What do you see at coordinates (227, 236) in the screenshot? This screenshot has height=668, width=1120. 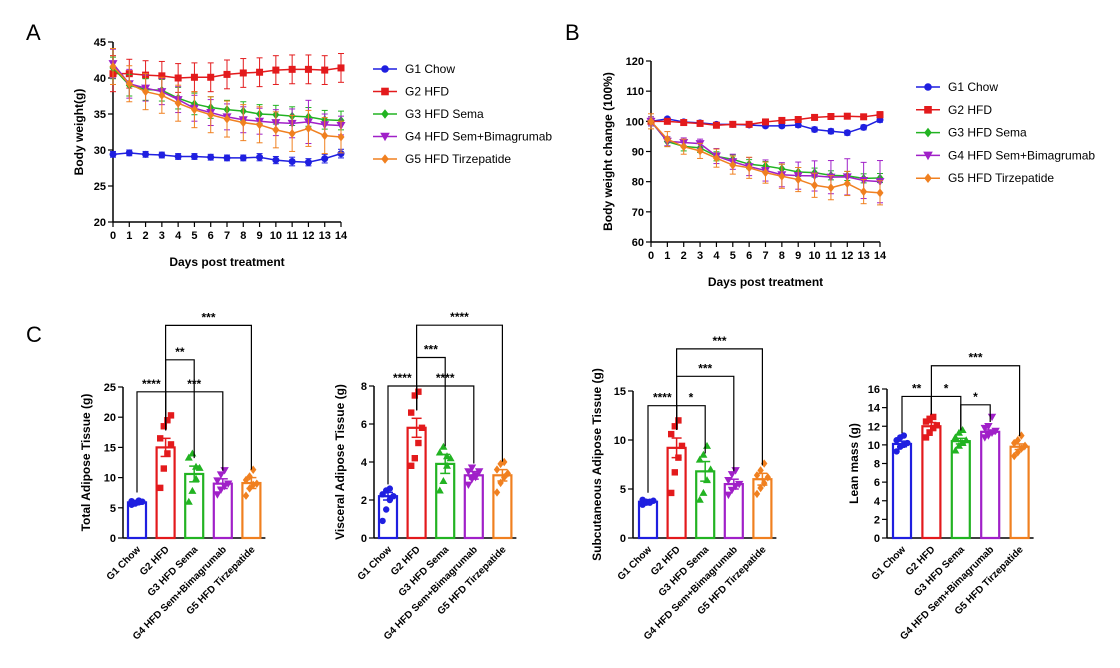 I see `x-tick-label: 7` at bounding box center [227, 236].